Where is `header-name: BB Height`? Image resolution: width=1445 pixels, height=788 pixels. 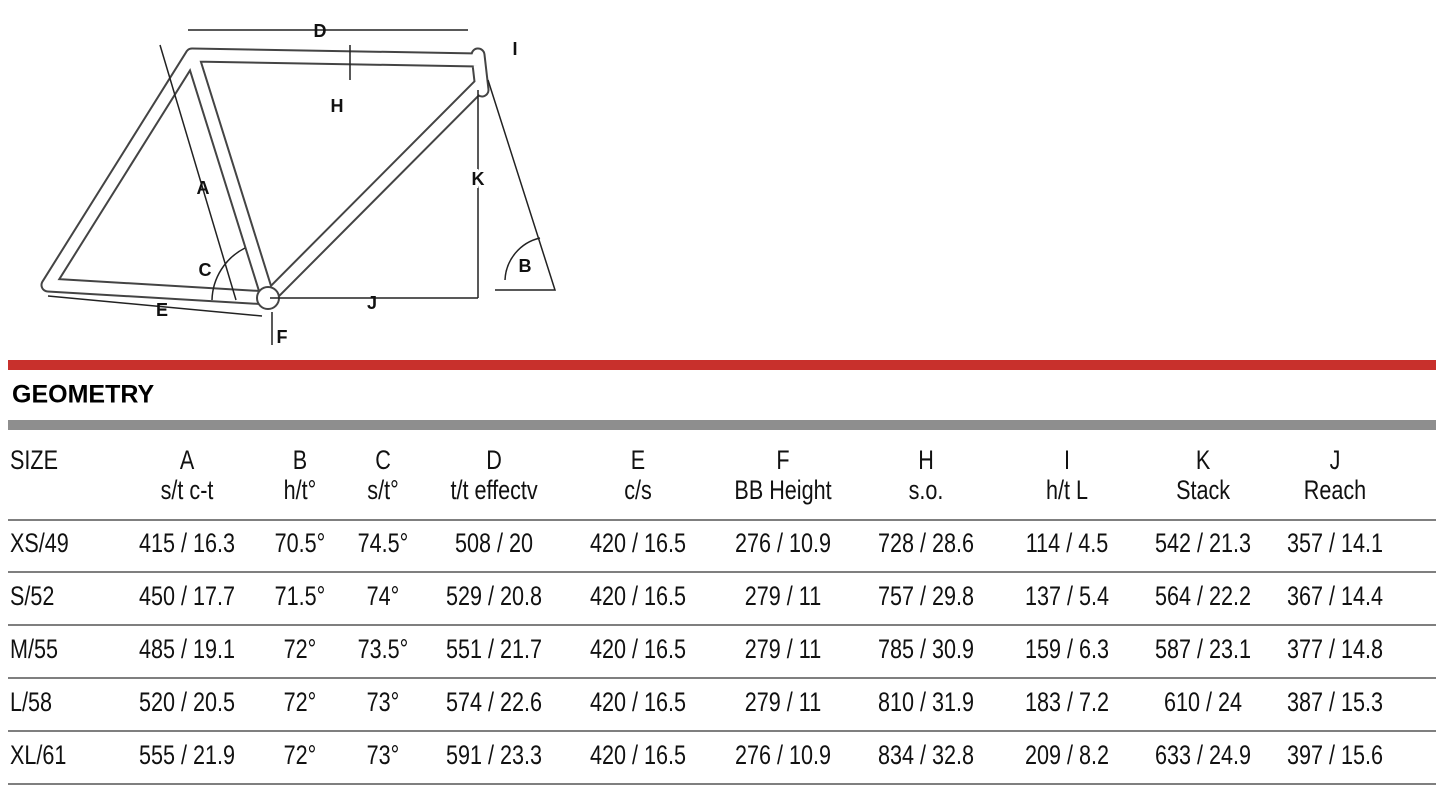
header-name: BB Height is located at coordinates (782, 491).